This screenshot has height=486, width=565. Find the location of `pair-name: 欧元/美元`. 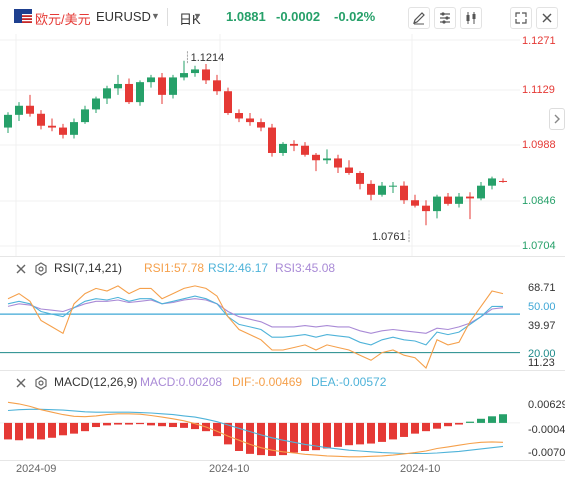

pair-name: 欧元/美元 is located at coordinates (63, 19).